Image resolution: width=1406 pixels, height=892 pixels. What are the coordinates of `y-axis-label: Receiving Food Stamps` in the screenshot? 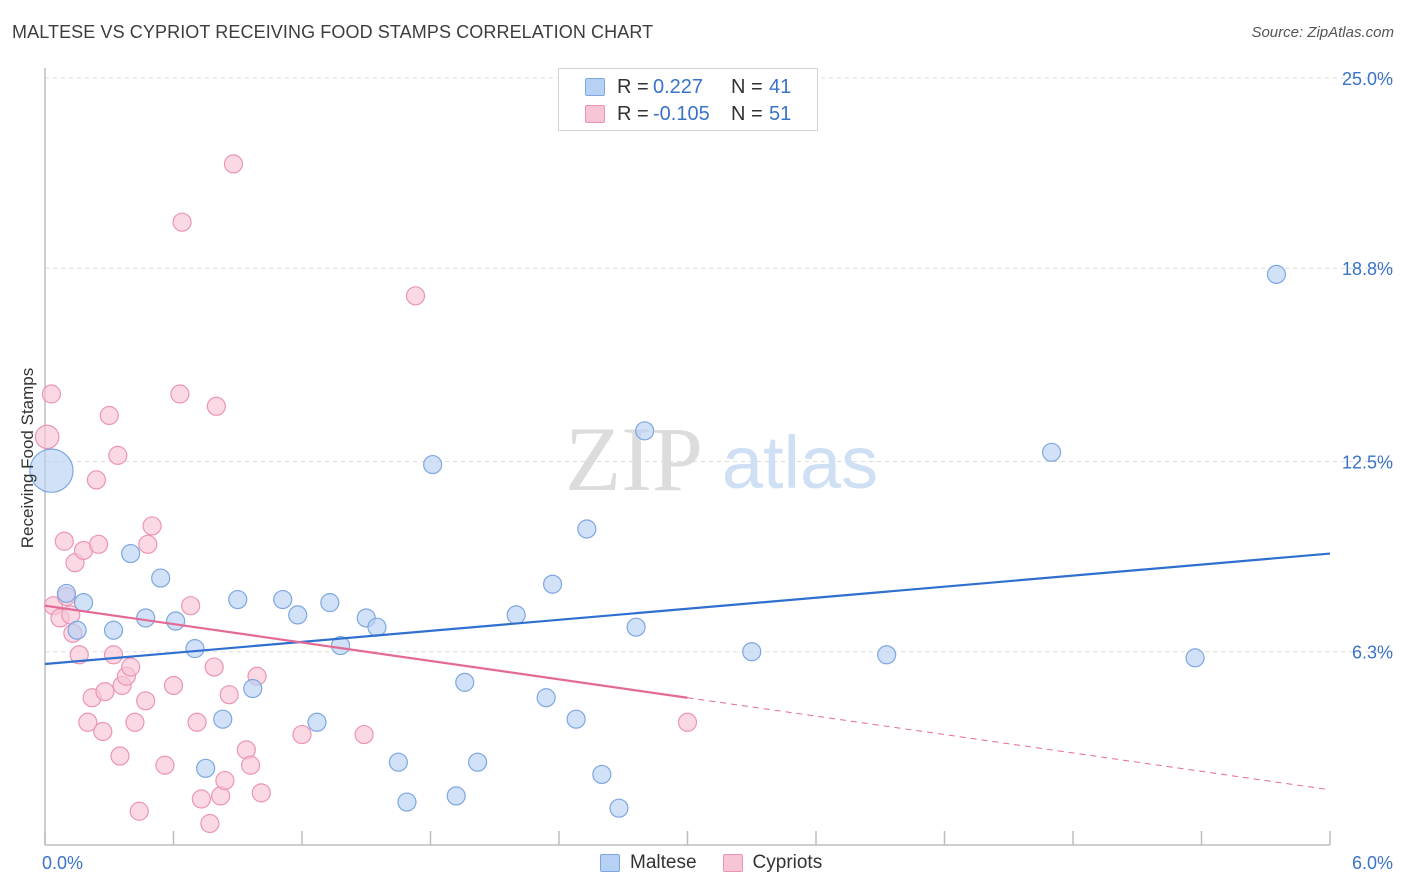 It's located at (27, 458).